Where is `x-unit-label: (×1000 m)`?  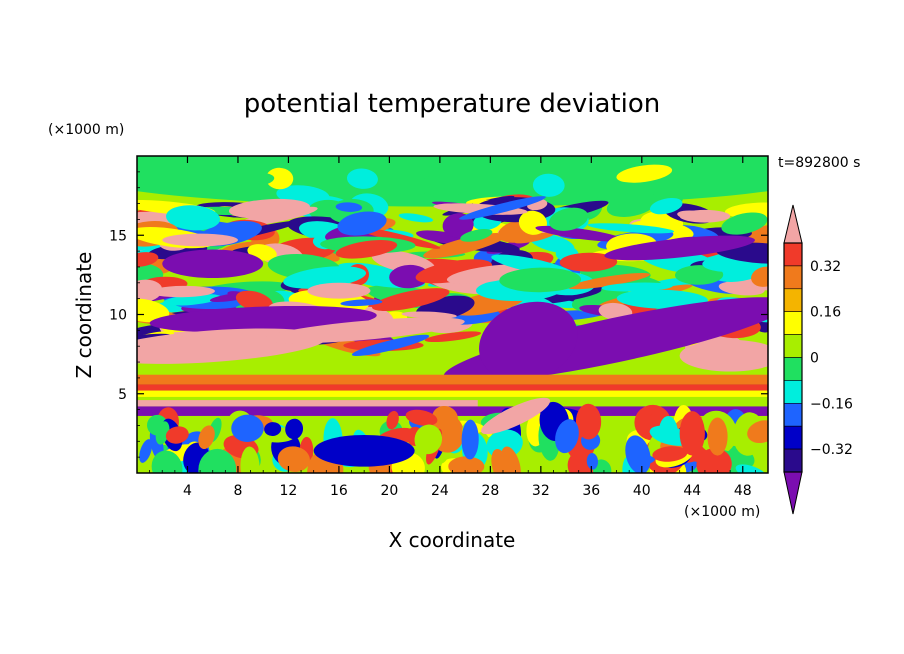 x-unit-label: (×1000 m) is located at coordinates (722, 512).